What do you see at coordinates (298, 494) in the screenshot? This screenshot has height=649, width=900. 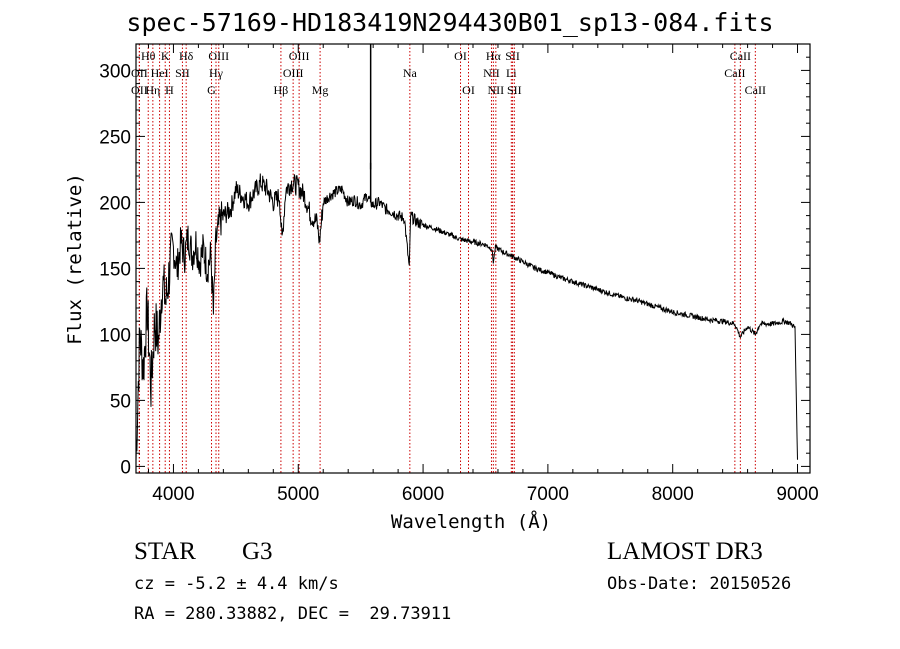 I see `x-tick-label: 5000` at bounding box center [298, 494].